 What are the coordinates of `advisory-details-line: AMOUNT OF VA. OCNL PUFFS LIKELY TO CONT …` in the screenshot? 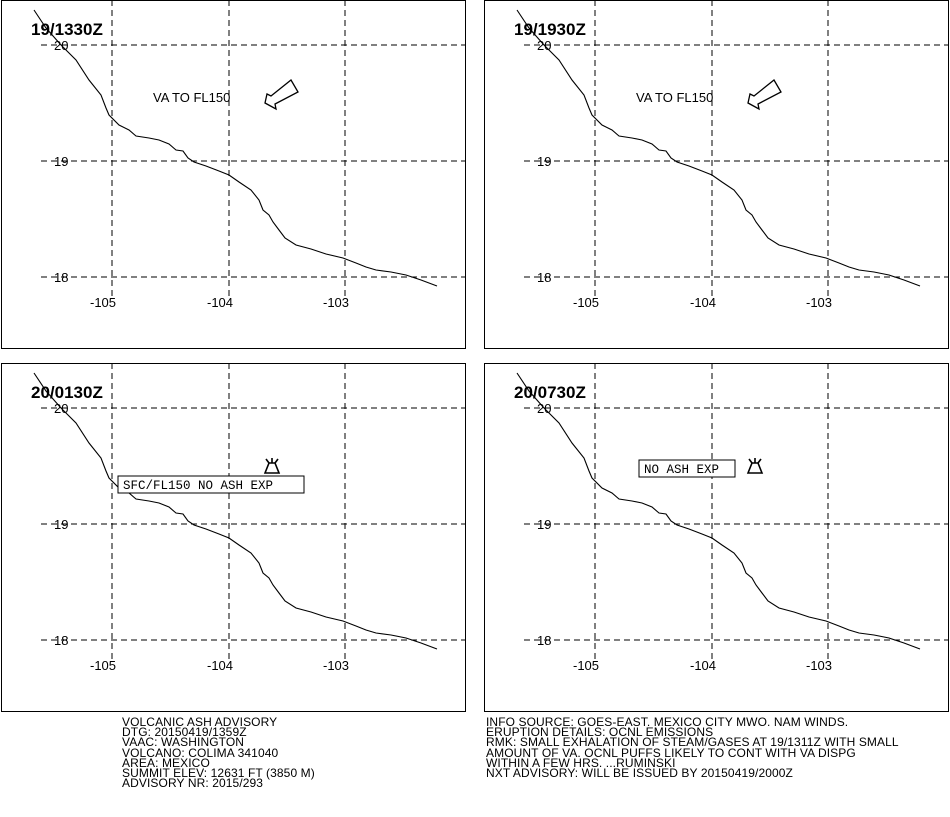 It's located at (671, 752).